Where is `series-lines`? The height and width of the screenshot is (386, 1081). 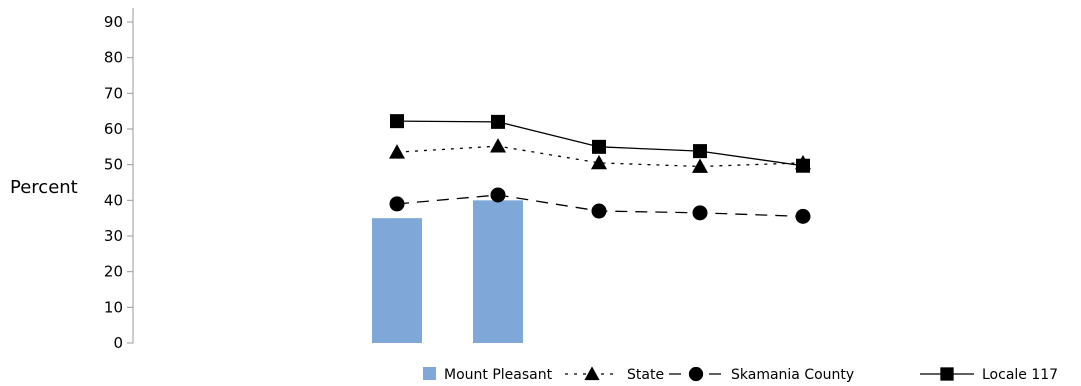 series-lines is located at coordinates (600, 169).